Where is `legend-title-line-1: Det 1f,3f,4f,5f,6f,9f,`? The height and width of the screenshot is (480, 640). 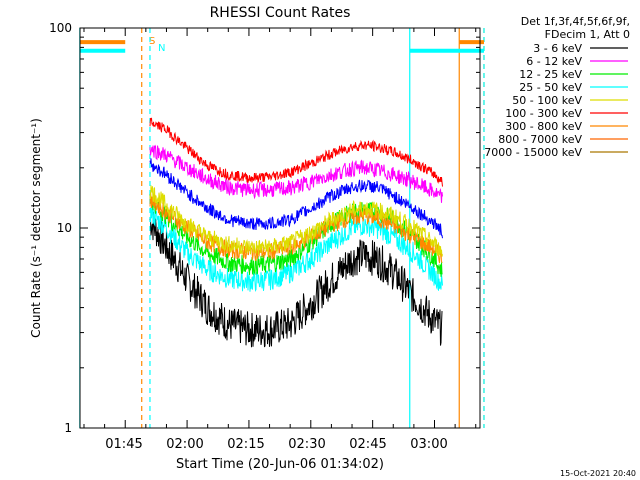 legend-title-line-1: Det 1f,3f,4f,5f,6f,9f, is located at coordinates (575, 21).